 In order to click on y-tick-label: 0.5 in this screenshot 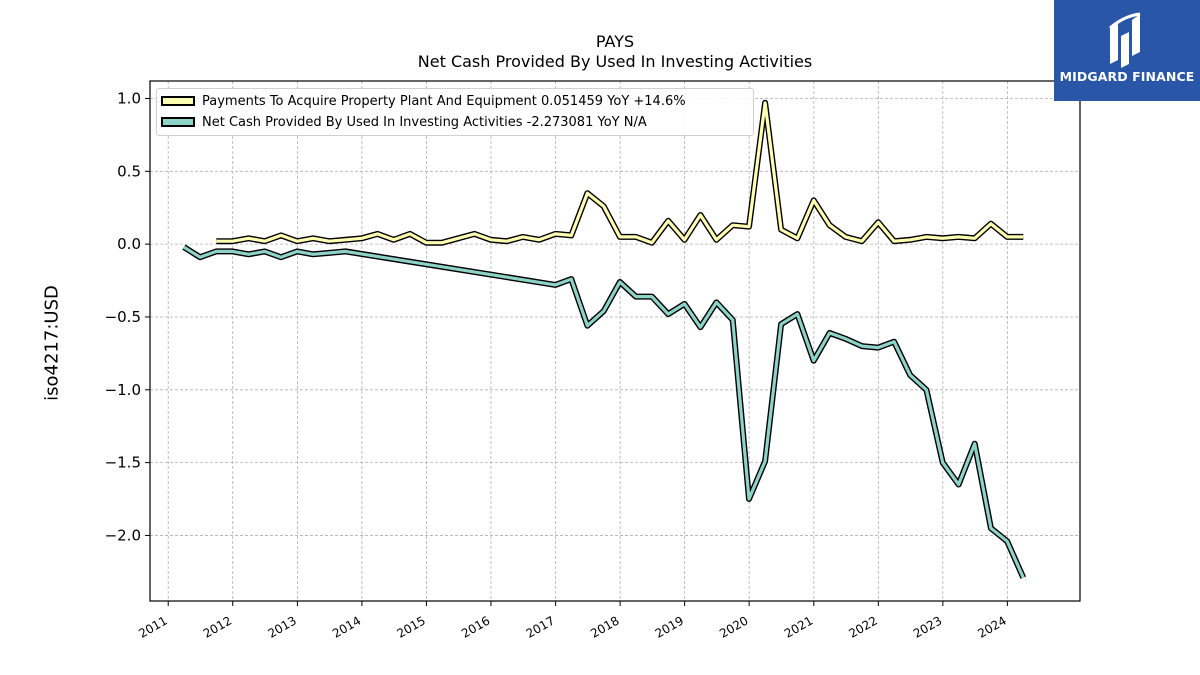, I will do `click(129, 171)`.